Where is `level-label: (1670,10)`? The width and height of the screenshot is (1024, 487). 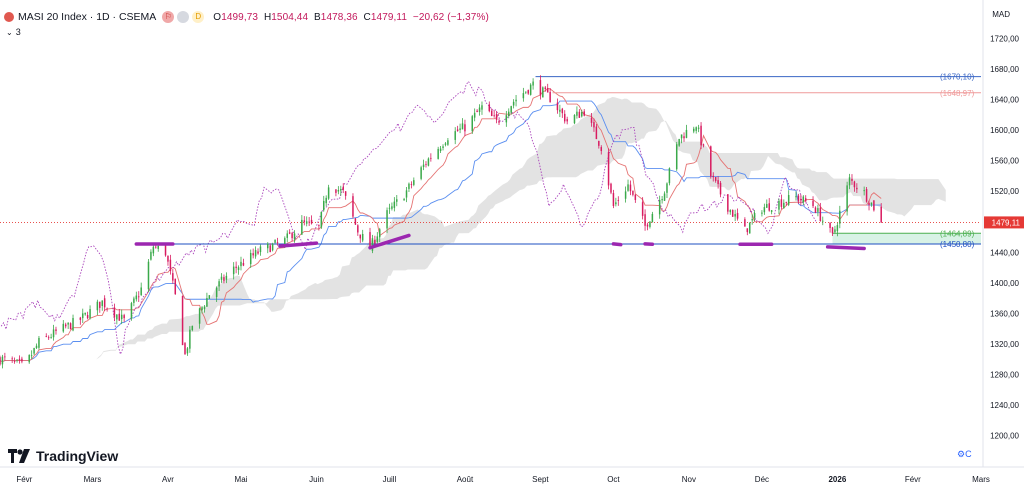 level-label: (1670,10) is located at coordinates (957, 77).